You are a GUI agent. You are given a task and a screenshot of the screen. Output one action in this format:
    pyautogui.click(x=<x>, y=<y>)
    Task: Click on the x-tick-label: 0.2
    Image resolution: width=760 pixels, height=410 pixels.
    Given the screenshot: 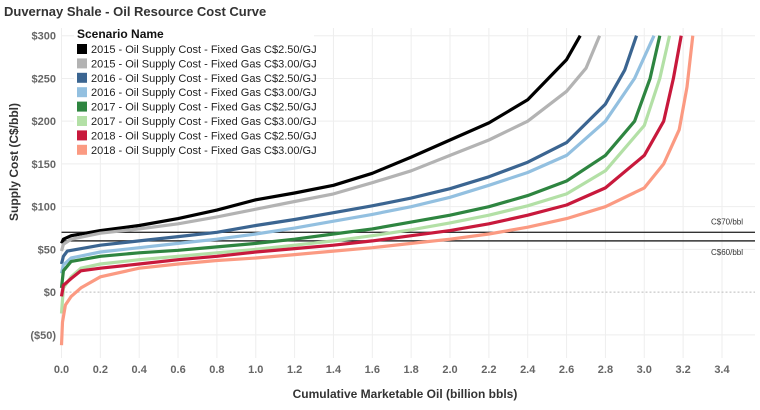 What is the action you would take?
    pyautogui.click(x=100, y=370)
    